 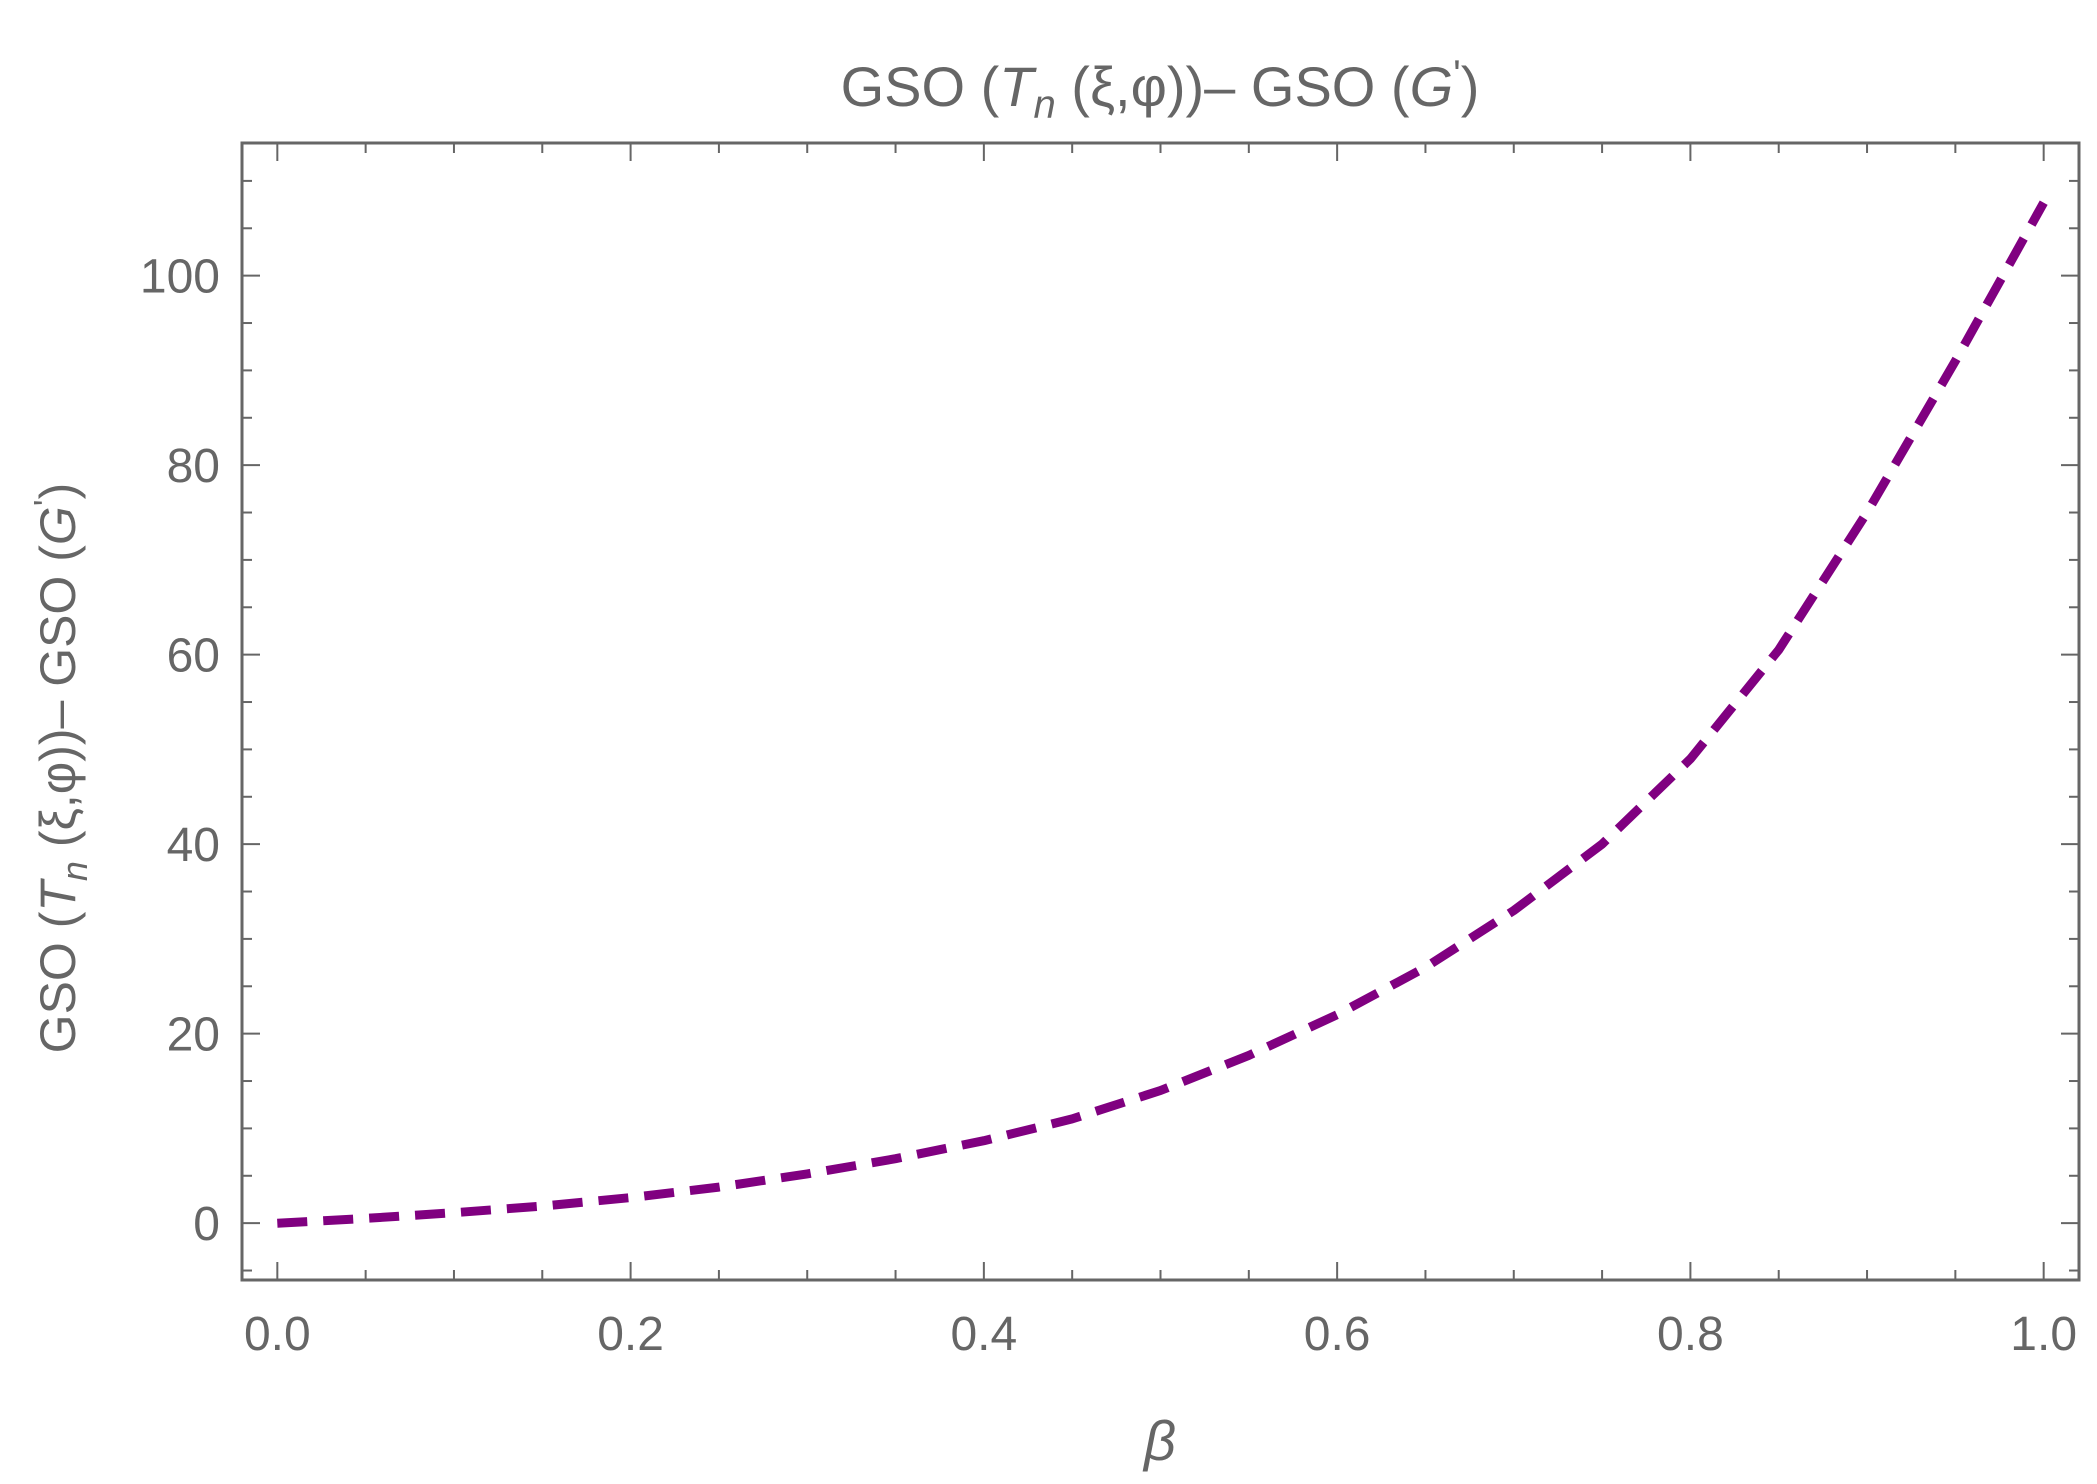 What do you see at coordinates (180, 277) in the screenshot?
I see `y-tick-label: 100` at bounding box center [180, 277].